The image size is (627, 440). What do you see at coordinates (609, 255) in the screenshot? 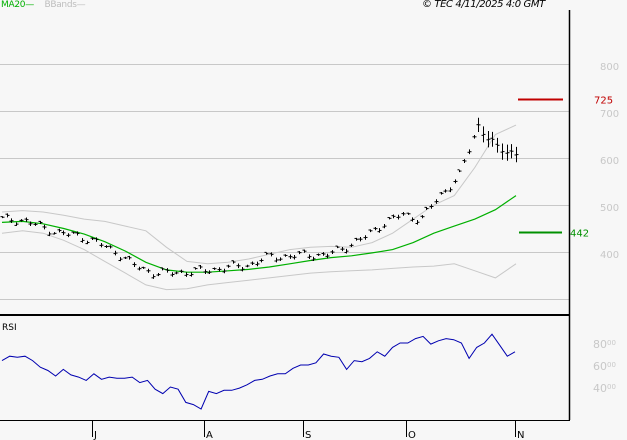
I see `svg-text: 400` at bounding box center [609, 255].